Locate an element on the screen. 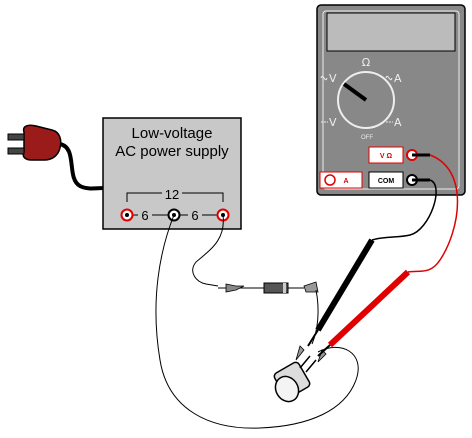 The width and height of the screenshot is (472, 438). tap-label-left-6: 6 is located at coordinates (144, 215).